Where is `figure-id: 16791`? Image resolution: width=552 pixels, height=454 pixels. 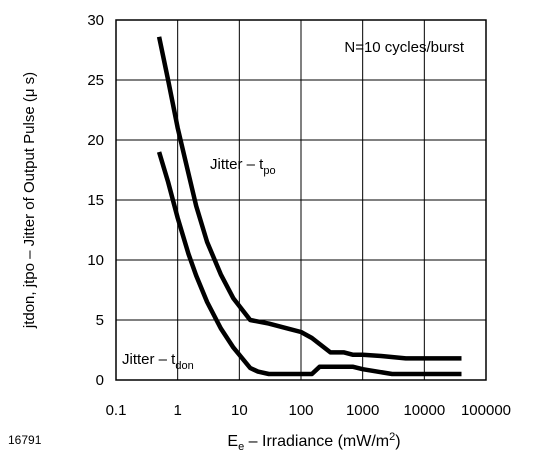 figure-id: 16791 is located at coordinates (25, 440).